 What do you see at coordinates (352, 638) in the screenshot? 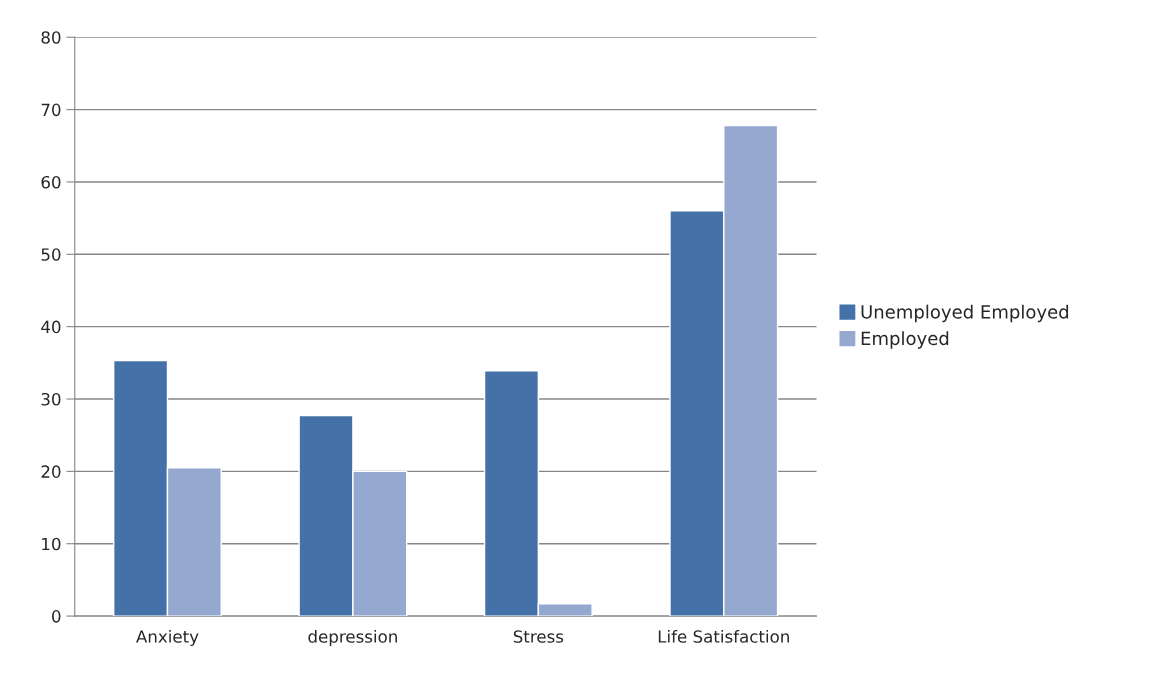
I see `x-tick-label: depression` at bounding box center [352, 638].